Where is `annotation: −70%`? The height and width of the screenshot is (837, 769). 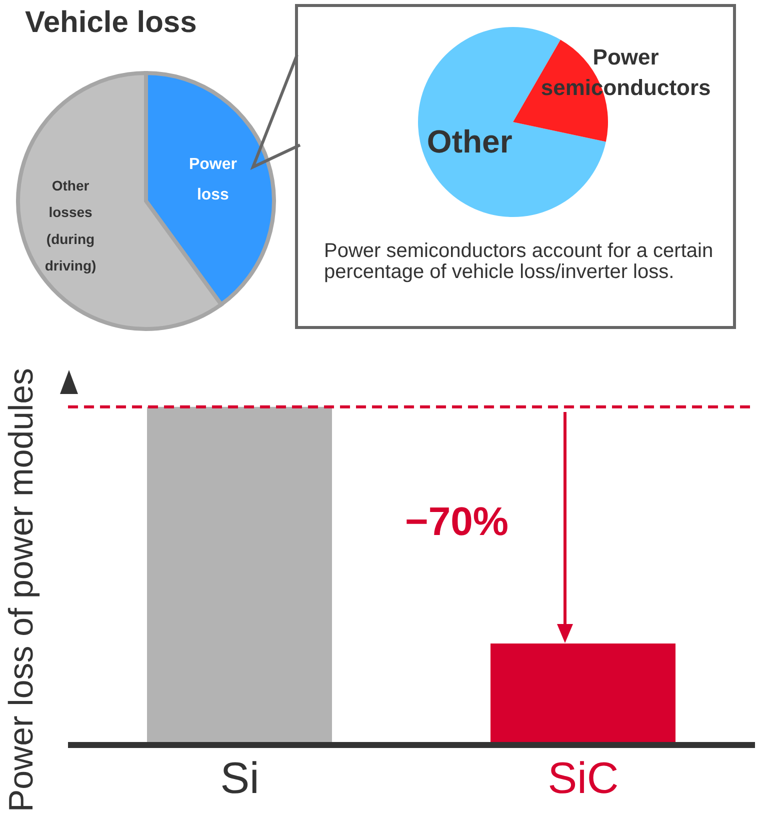 annotation: −70% is located at coordinates (456, 522).